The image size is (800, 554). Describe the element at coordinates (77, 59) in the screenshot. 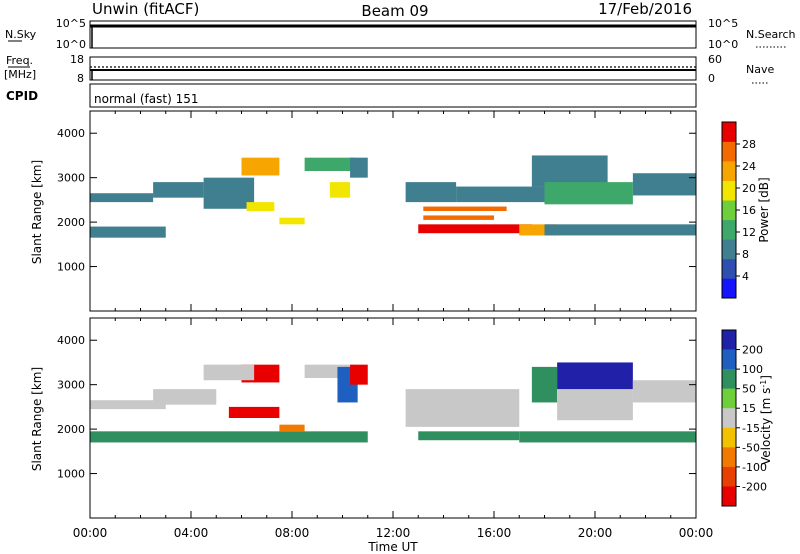

I see `freq-tick-top: 18` at that location.